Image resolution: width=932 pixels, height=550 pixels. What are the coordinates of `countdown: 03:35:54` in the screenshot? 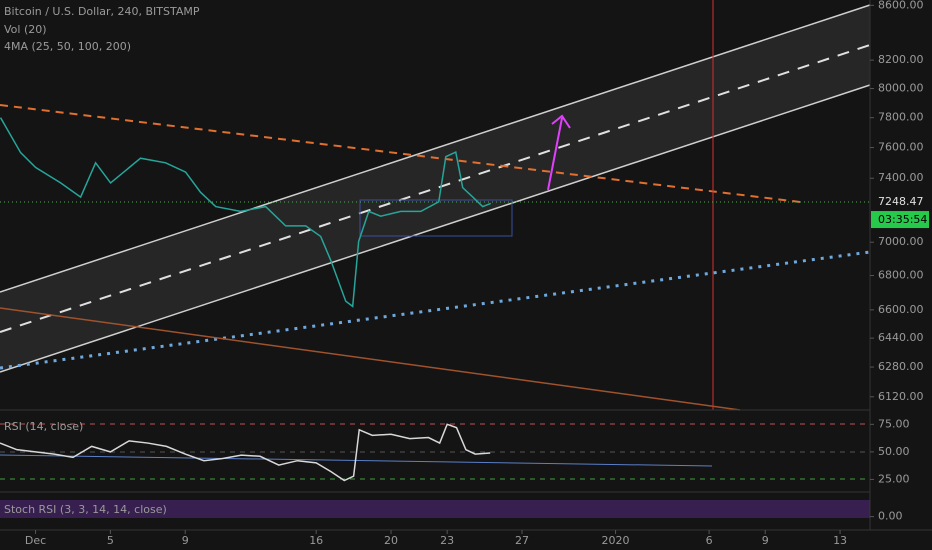 It's located at (902, 219).